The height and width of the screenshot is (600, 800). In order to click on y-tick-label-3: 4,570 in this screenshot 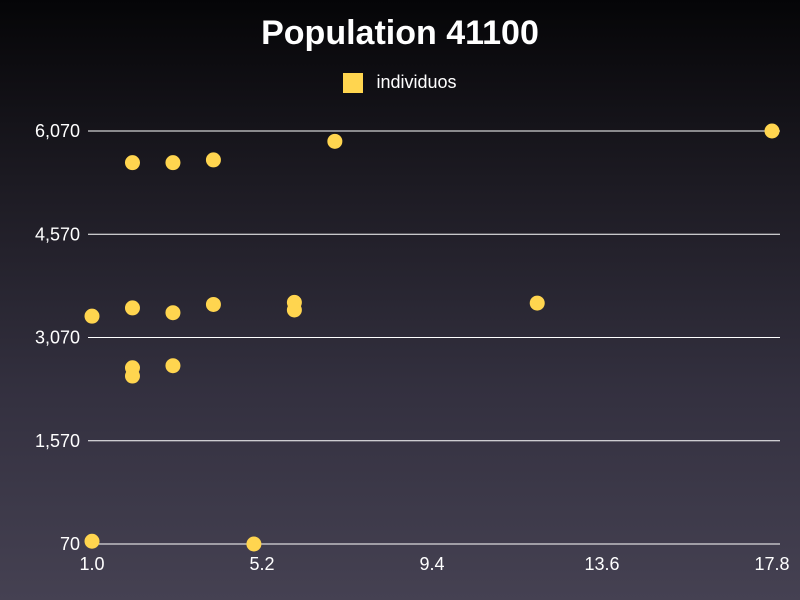, I will do `click(57, 234)`.